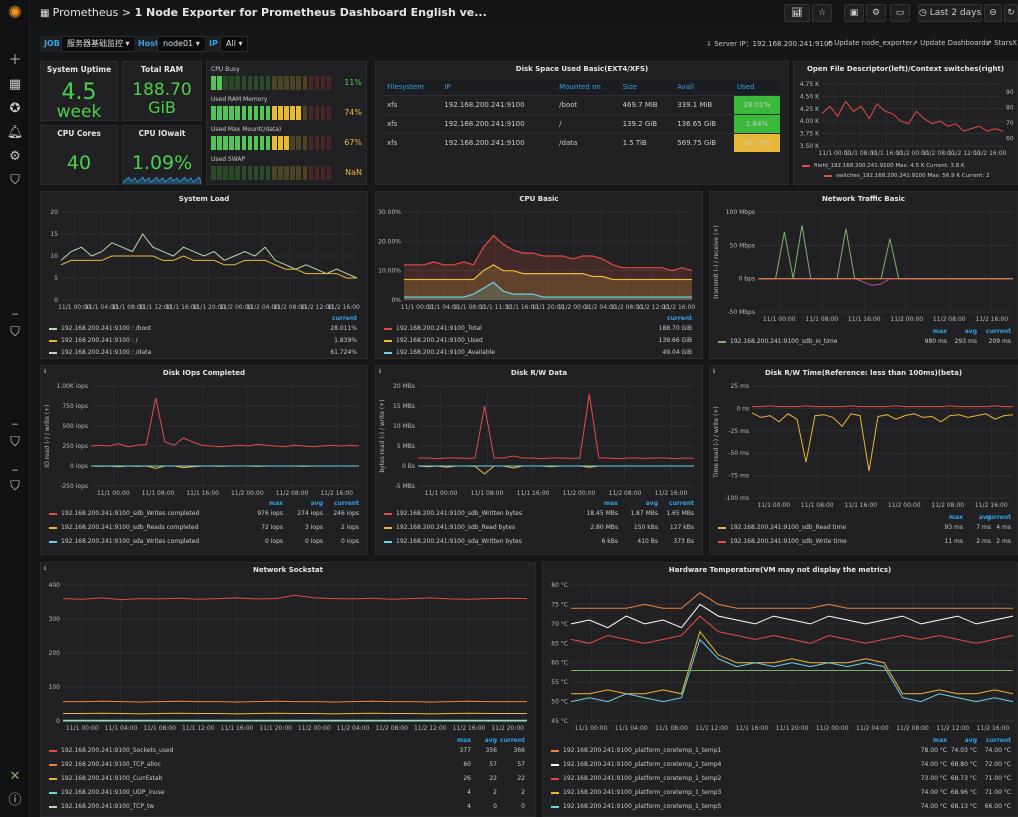 This screenshot has width=1018, height=817. What do you see at coordinates (85, 12) in the screenshot?
I see `breadcrumb-root: Prometheus` at bounding box center [85, 12].